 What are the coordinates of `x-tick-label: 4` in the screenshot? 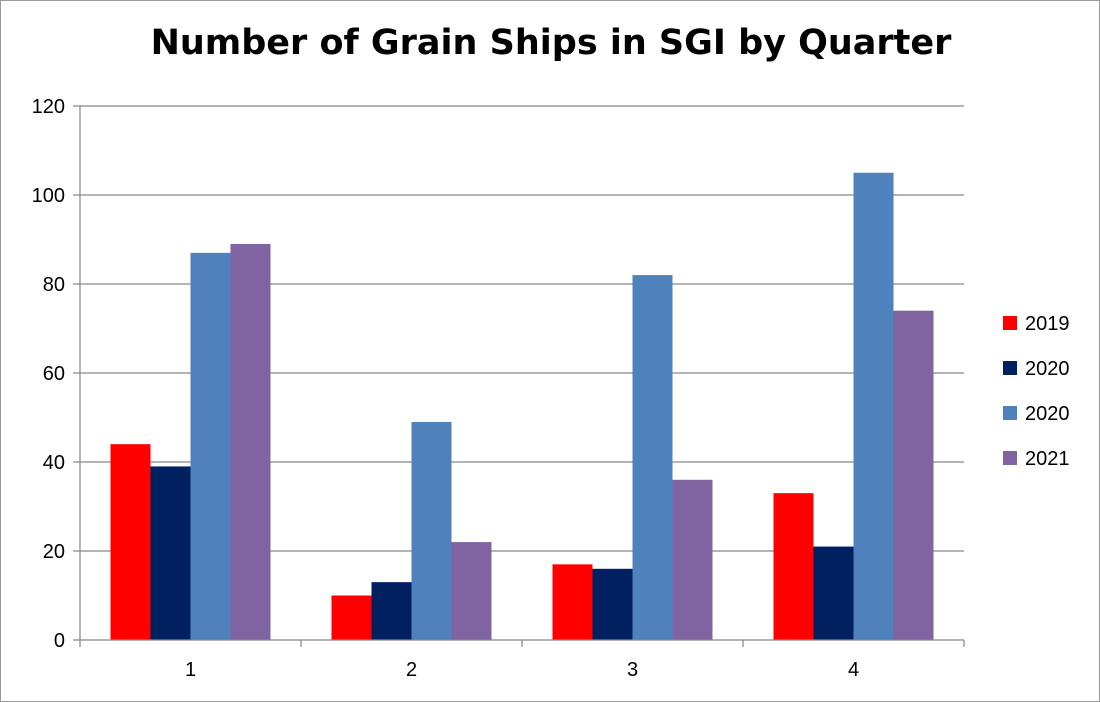 It's located at (853, 670).